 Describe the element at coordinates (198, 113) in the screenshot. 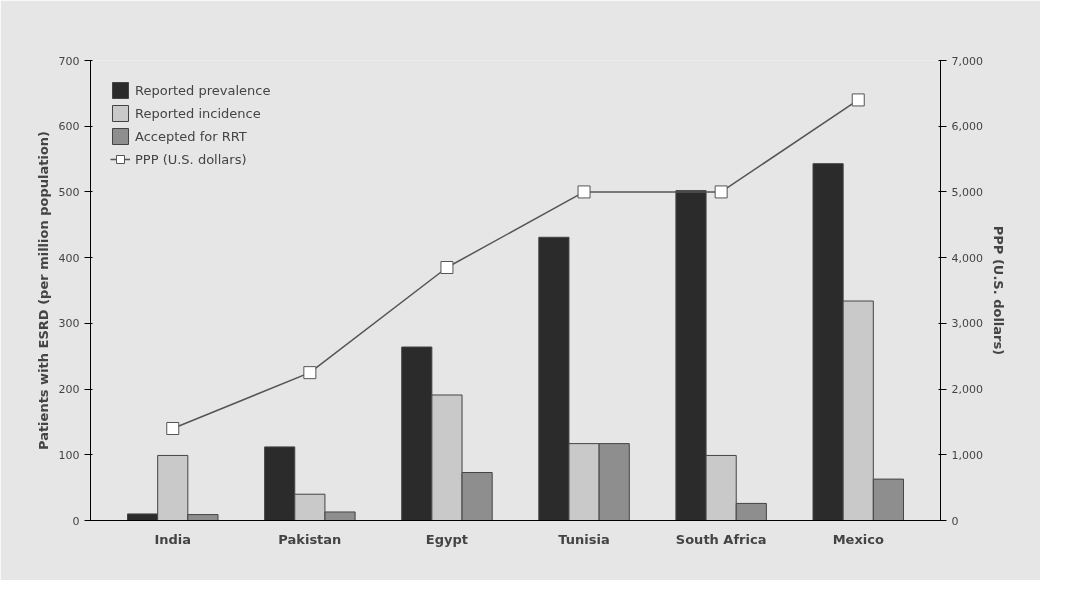

I see `legend-label: Reported incidence` at that location.